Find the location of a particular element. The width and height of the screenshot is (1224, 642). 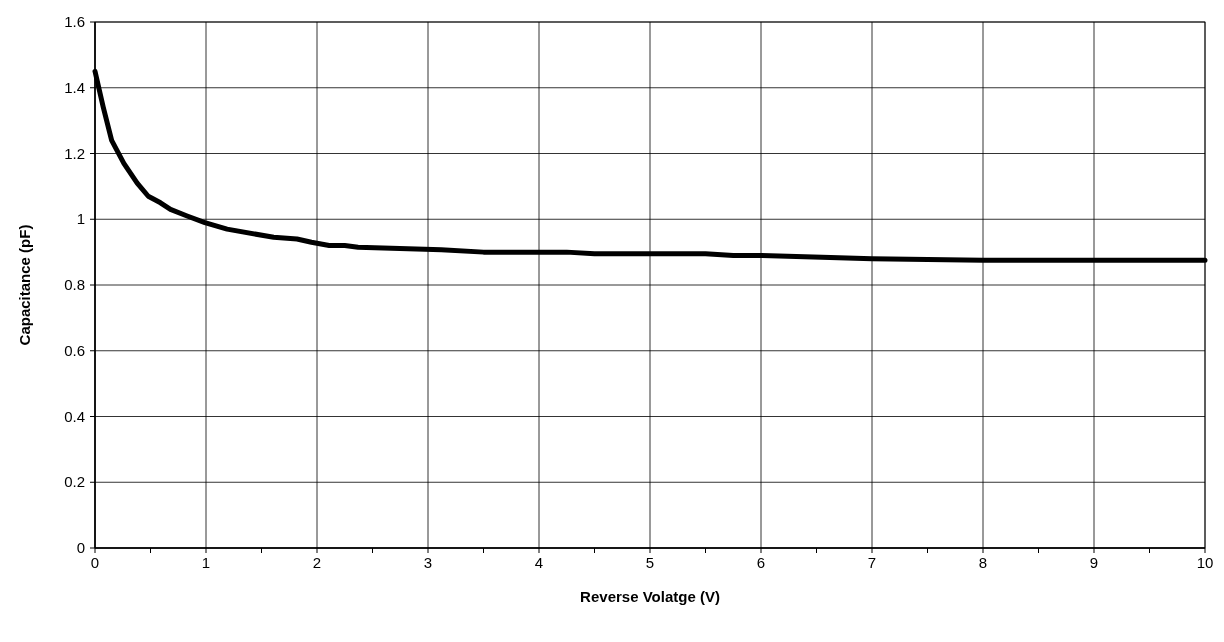

x-tick-label: 9 is located at coordinates (1094, 562).